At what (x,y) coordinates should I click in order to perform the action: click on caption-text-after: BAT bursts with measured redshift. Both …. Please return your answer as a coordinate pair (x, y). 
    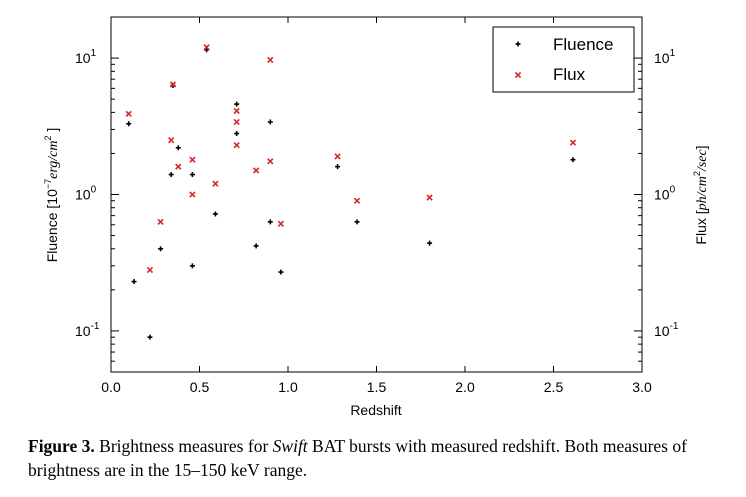
    Looking at the image, I should click on (357, 458).